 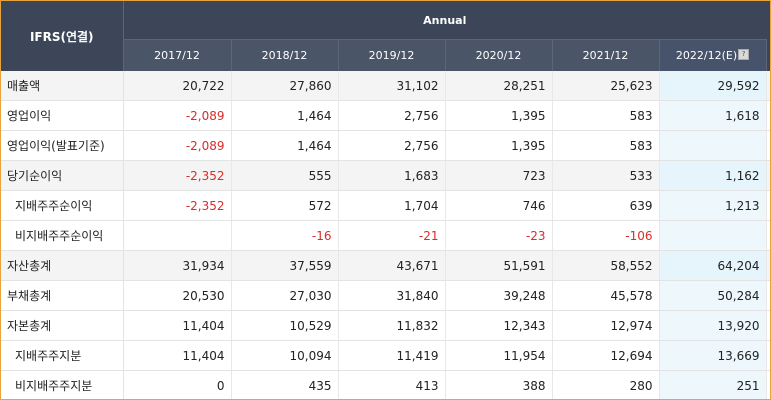 I want to click on accounting-standard-header: IFRS(연결), so click(x=62, y=36).